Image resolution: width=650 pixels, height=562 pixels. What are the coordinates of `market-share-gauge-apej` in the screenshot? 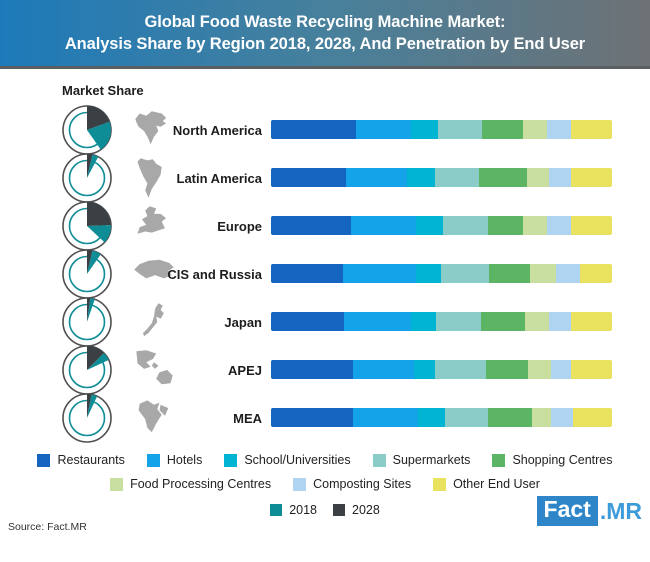 It's located at (87, 370).